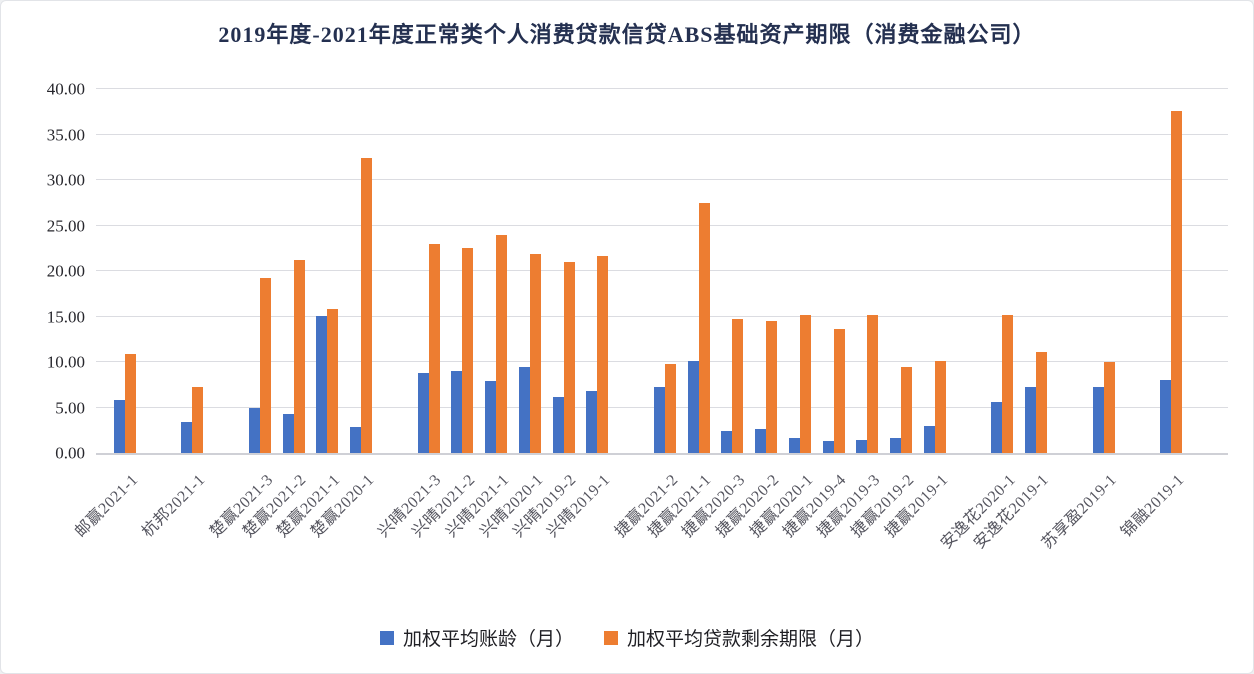 Image resolution: width=1254 pixels, height=674 pixels. Describe the element at coordinates (1152, 506) in the screenshot. I see `x-axis-label: 锦融2019-1` at that location.